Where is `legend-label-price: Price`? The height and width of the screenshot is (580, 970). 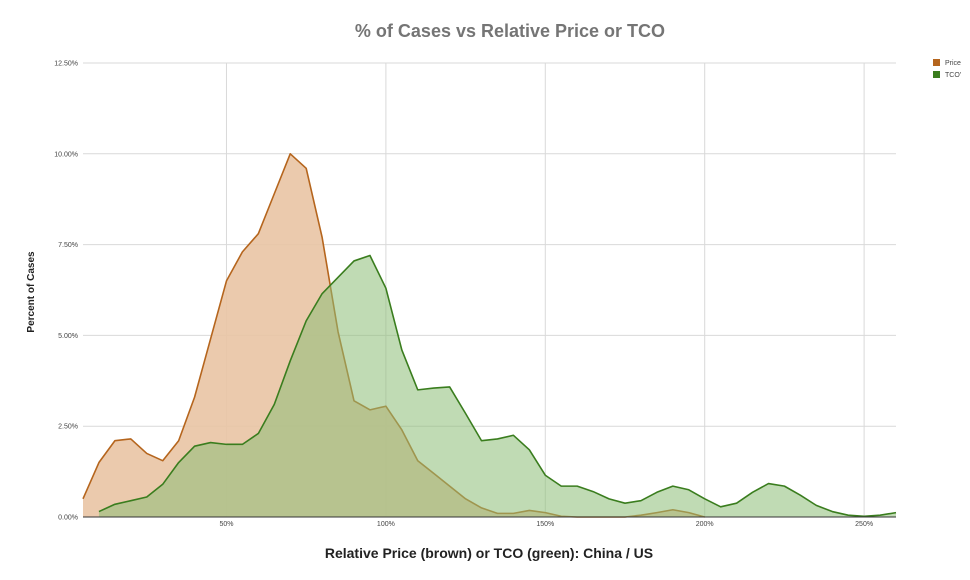 legend-label-price: Price is located at coordinates (953, 63).